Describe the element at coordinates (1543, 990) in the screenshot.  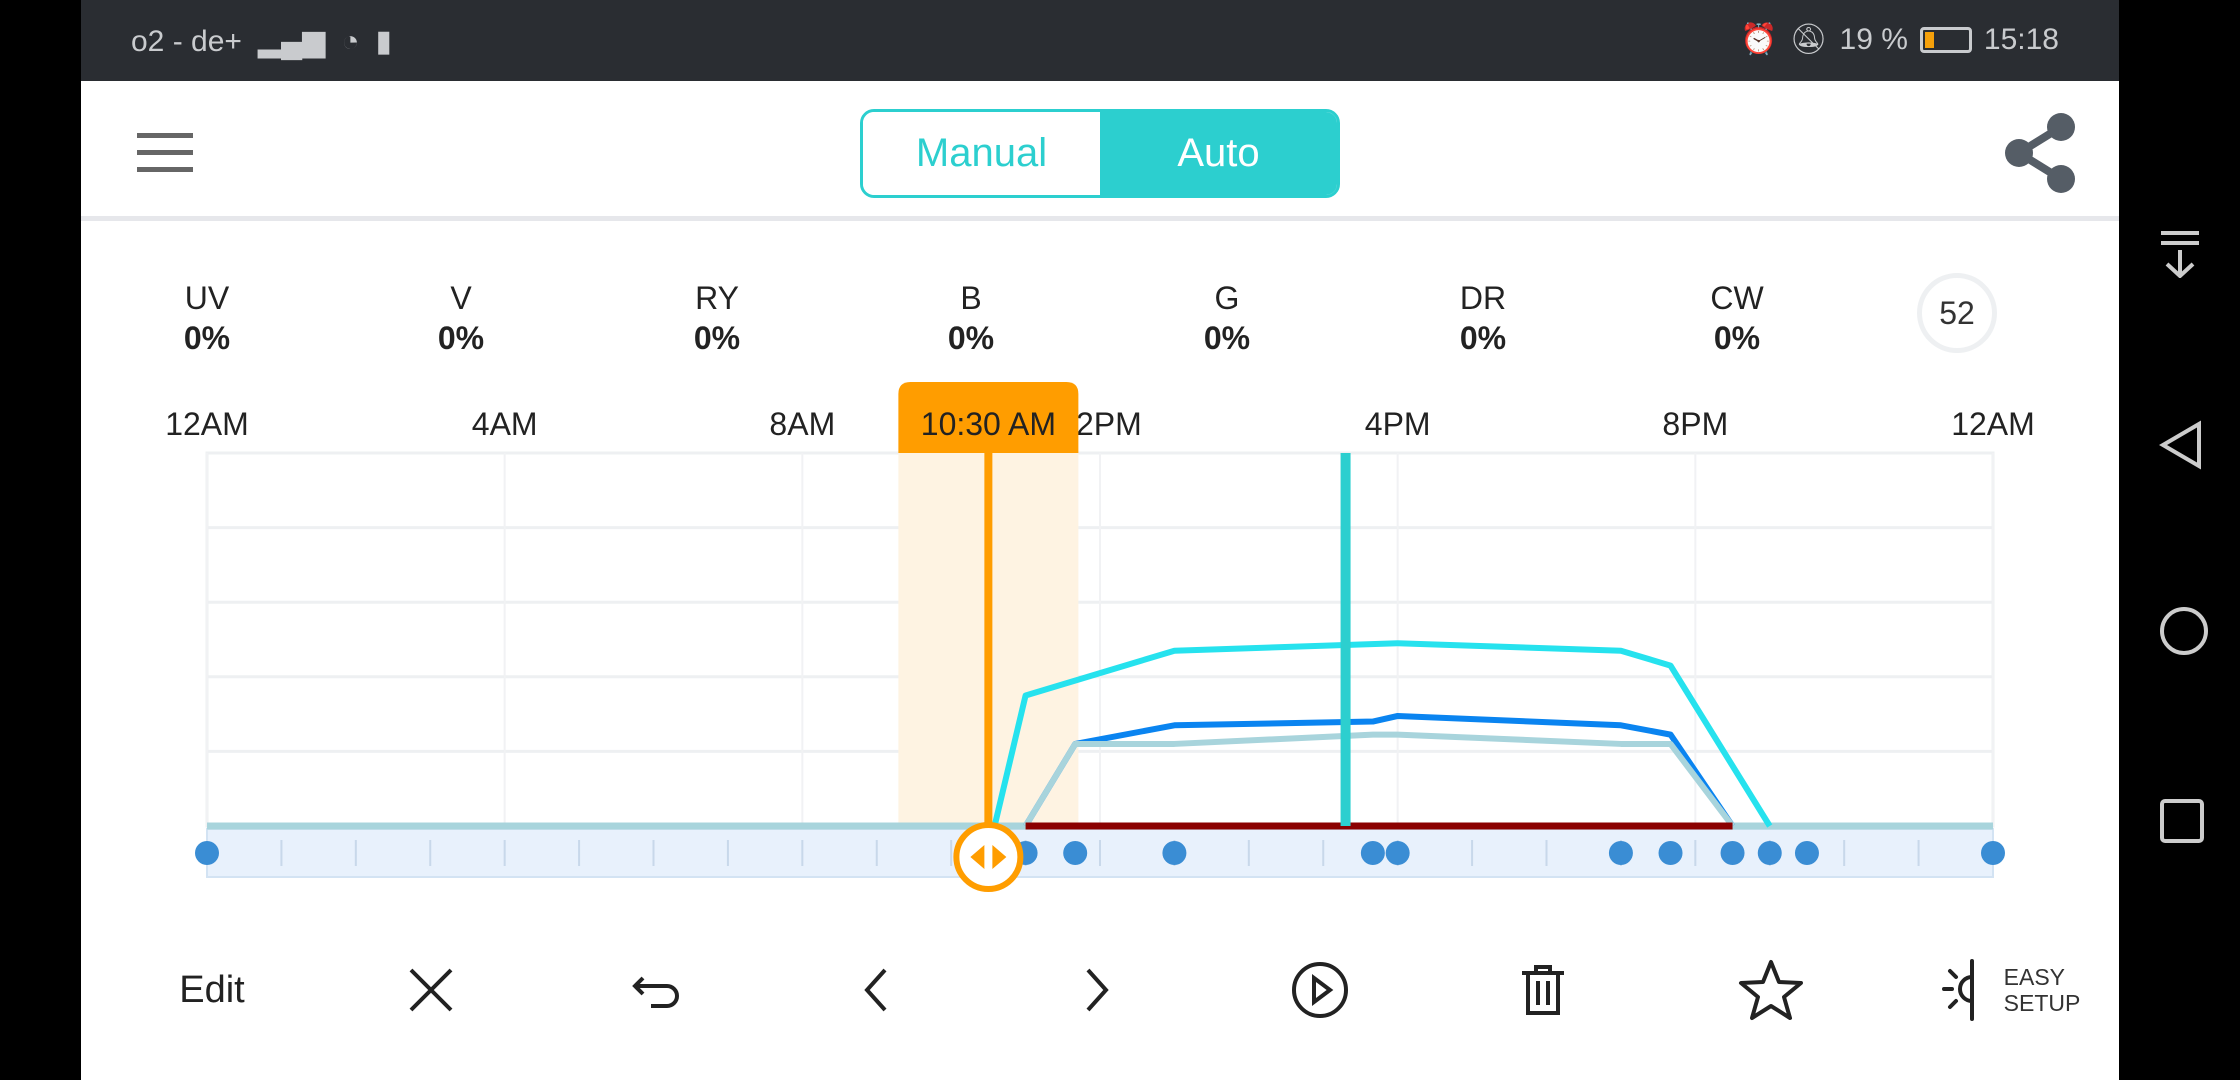
I see `trash-icon` at that location.